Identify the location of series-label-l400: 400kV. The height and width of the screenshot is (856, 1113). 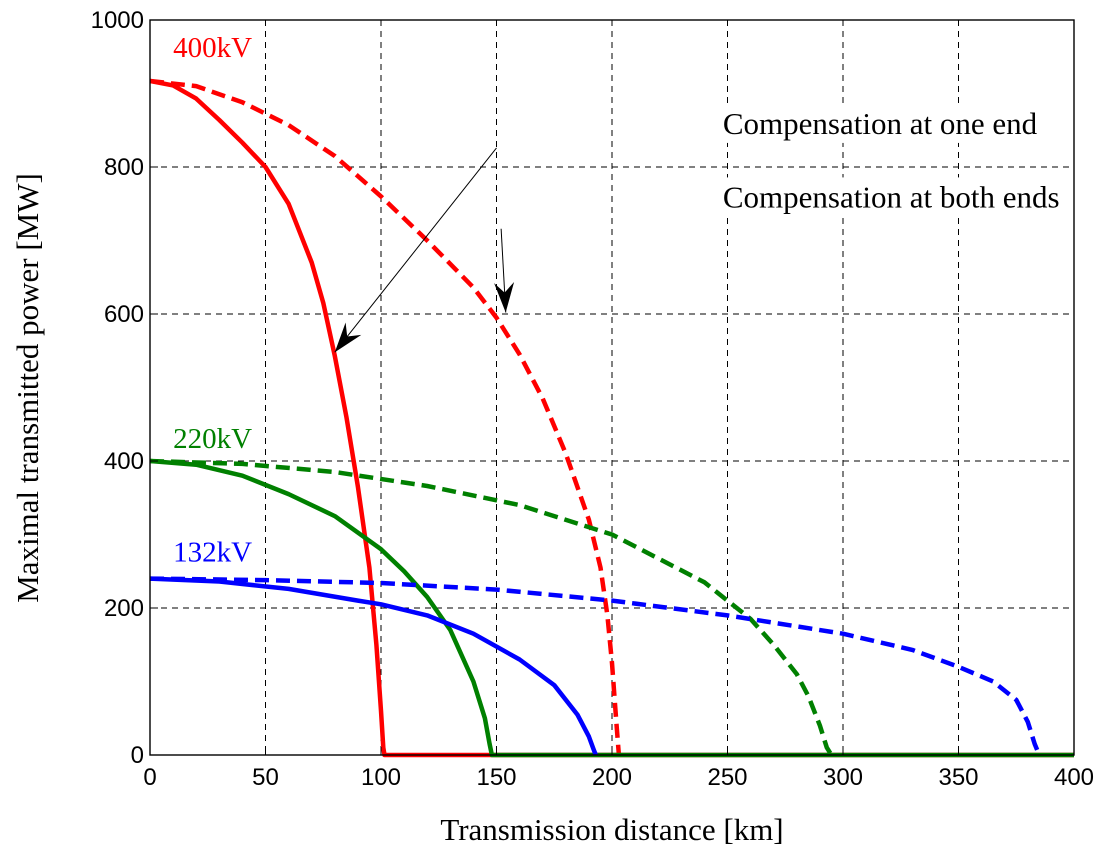
(212, 48).